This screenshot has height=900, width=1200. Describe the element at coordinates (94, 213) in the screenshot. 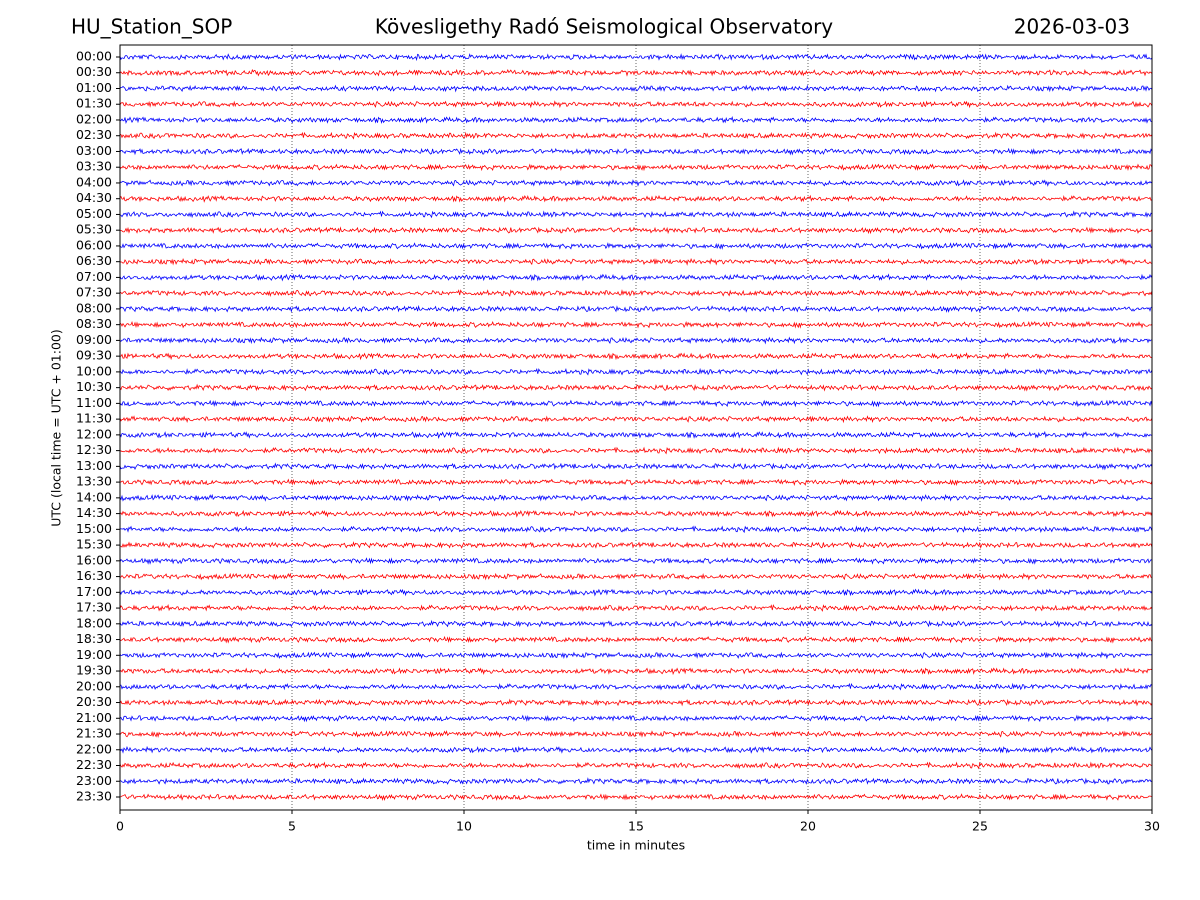

I see `y-tick-label: 05:00` at that location.